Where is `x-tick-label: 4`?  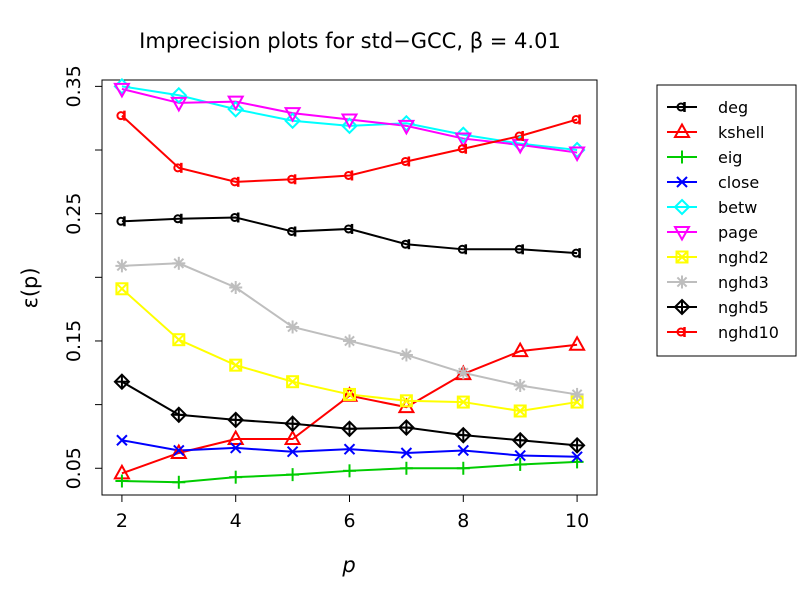
x-tick-label: 4 is located at coordinates (236, 521).